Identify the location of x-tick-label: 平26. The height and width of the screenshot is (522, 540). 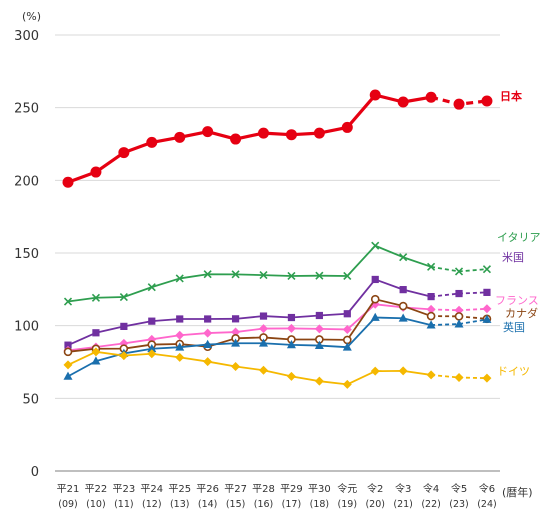
(207, 489).